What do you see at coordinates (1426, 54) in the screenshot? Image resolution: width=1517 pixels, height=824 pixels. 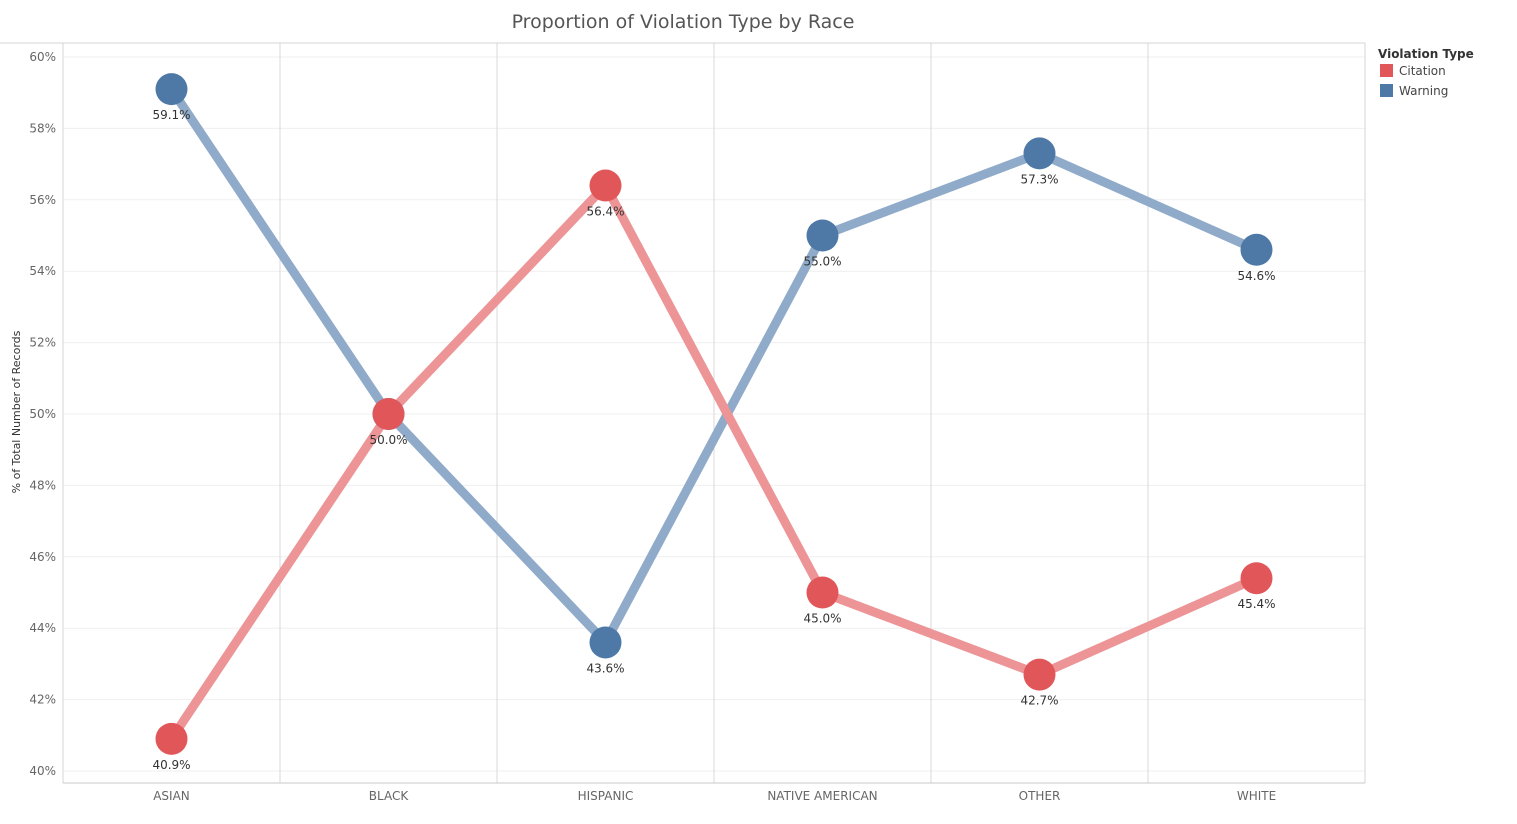 I see `legend-title: Violation Type` at bounding box center [1426, 54].